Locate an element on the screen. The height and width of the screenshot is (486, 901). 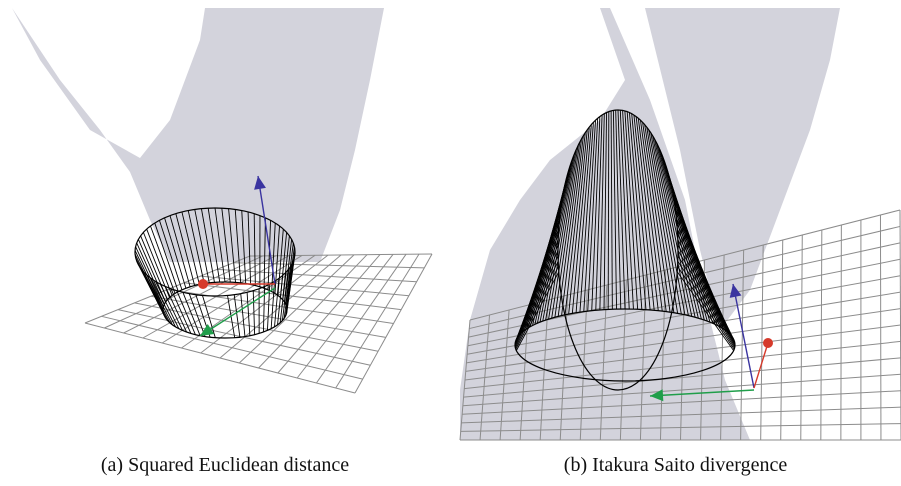
z-axis-head is located at coordinates (260, 183).